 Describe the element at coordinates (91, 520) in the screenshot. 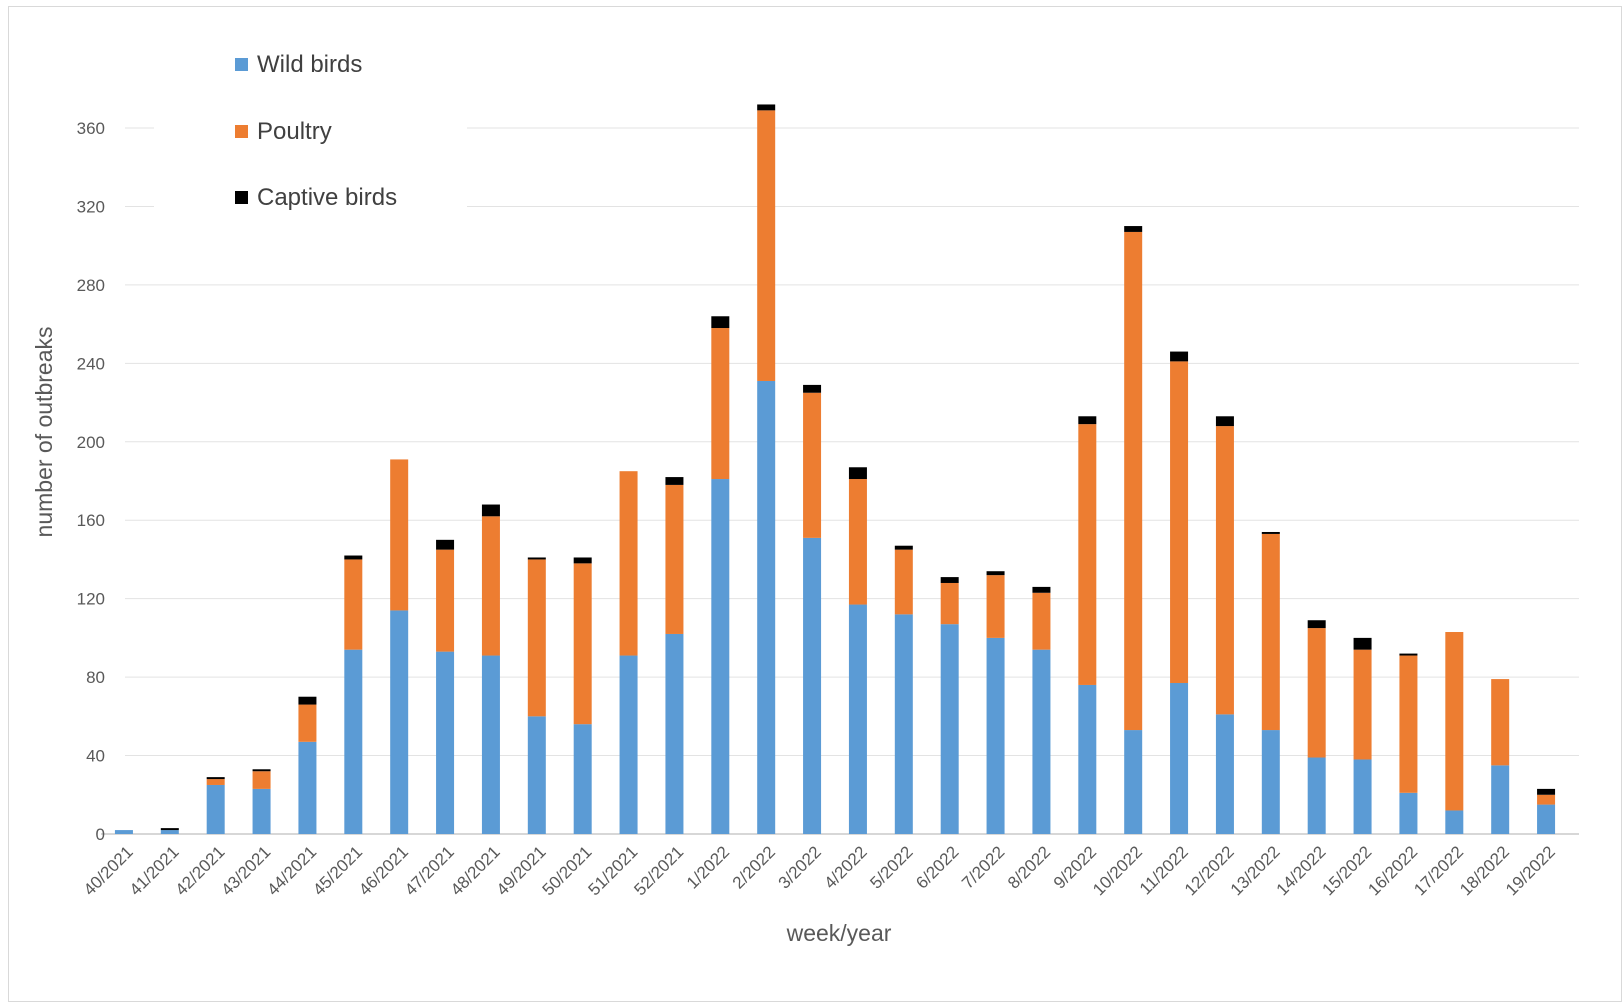

I see `y-tick-label: 160` at that location.